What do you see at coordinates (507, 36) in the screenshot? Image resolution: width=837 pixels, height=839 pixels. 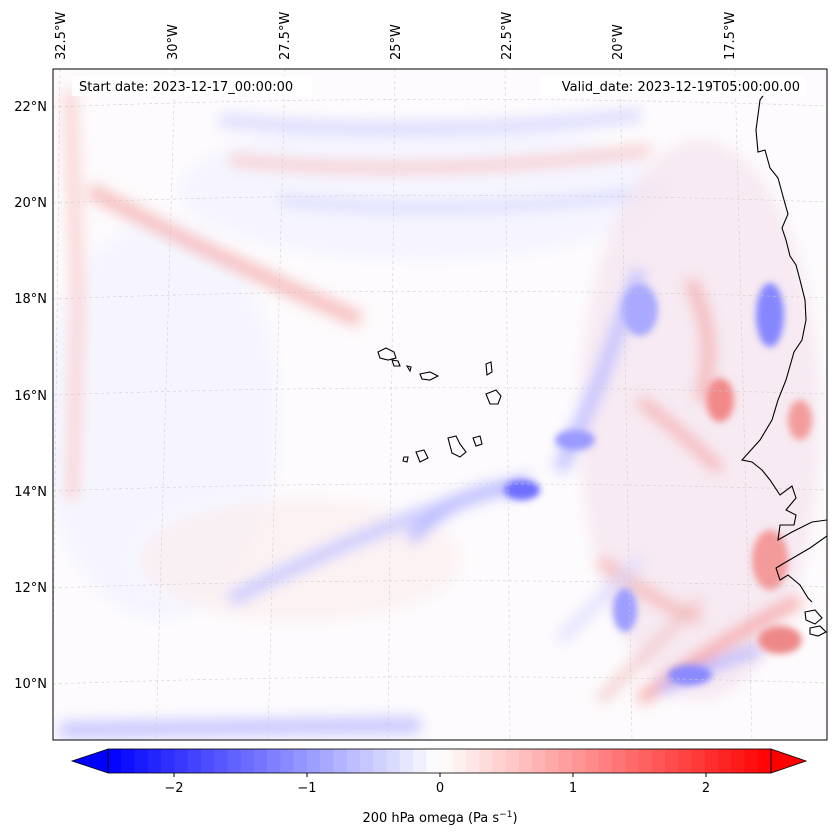 I see `lon-label: 22.5°W` at bounding box center [507, 36].